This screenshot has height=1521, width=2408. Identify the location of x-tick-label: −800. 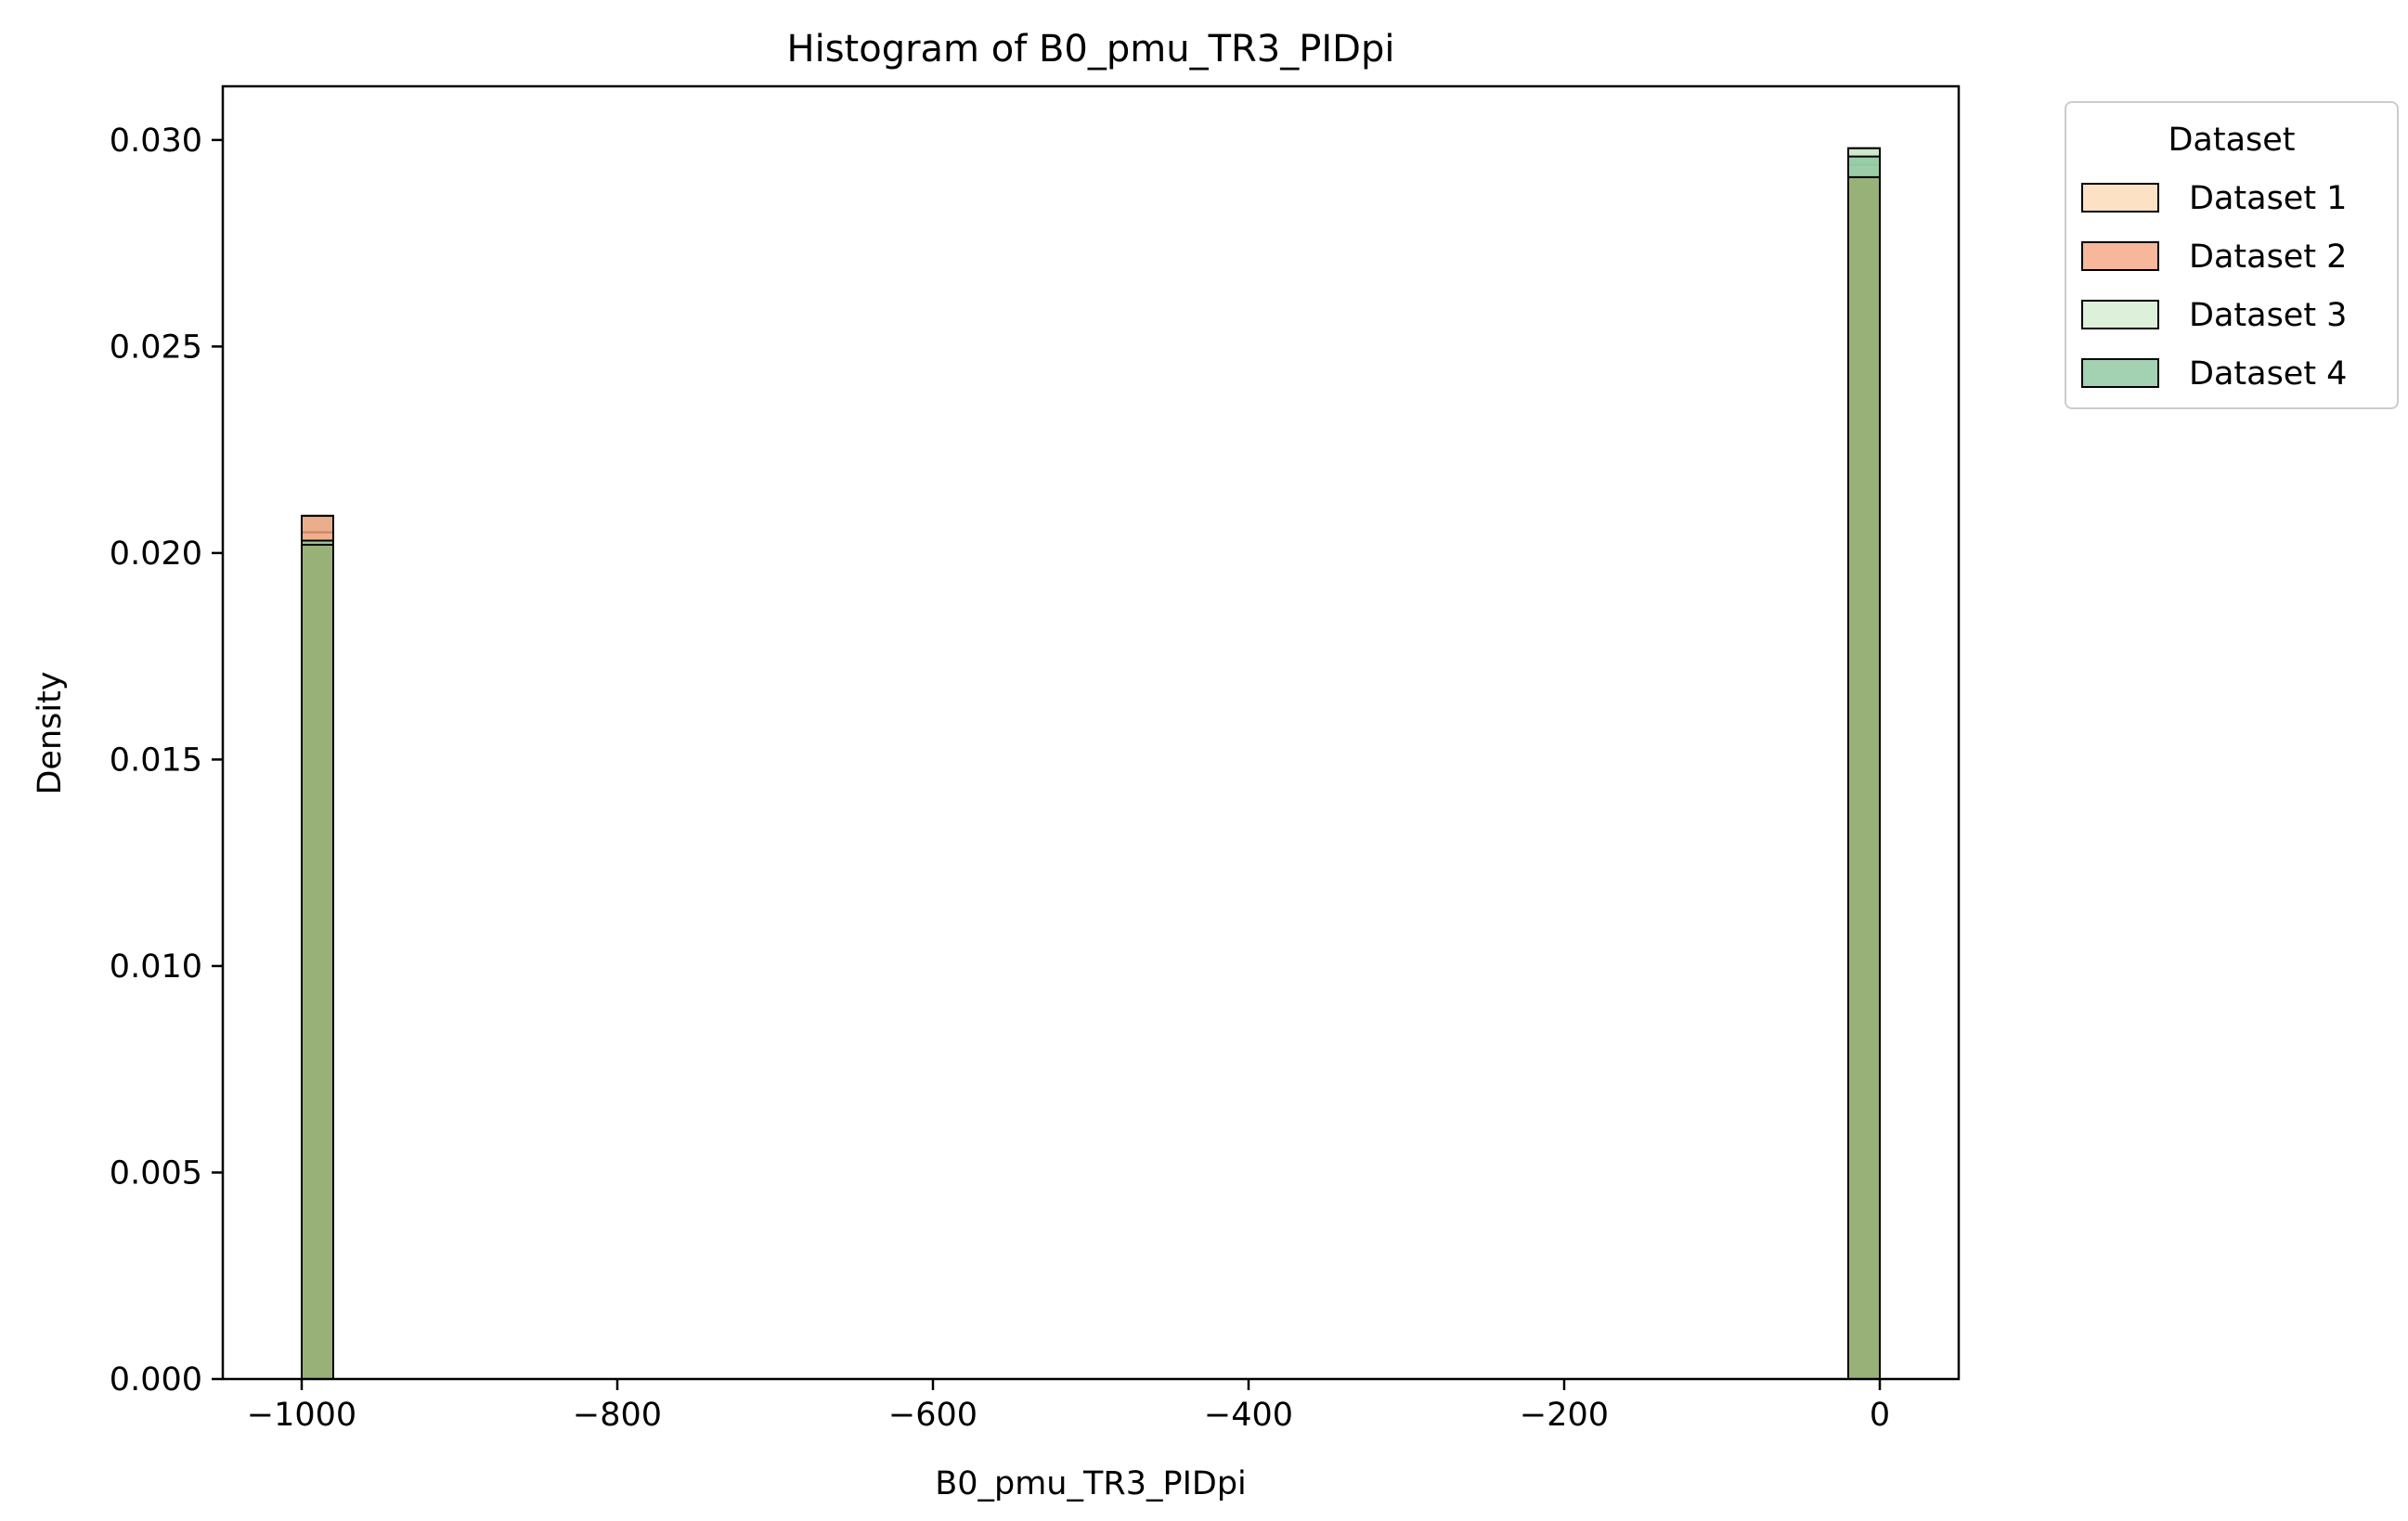
(618, 1415).